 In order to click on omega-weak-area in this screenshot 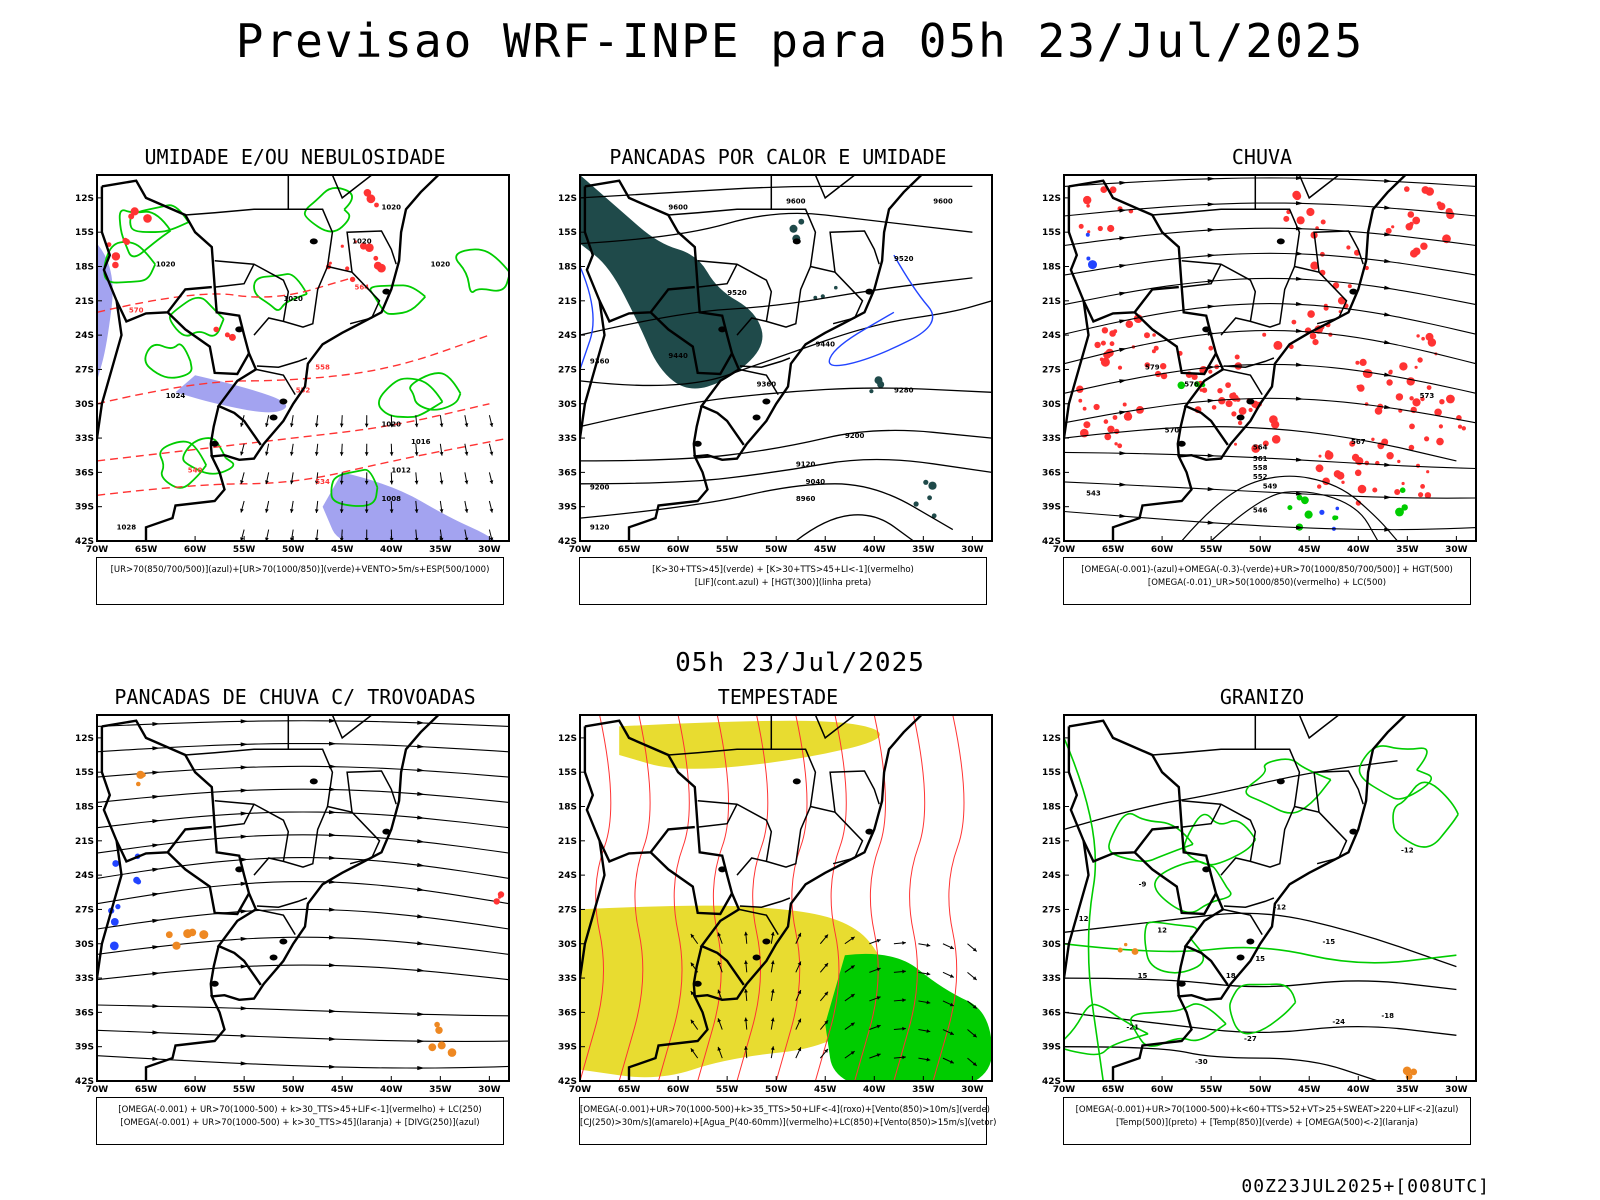, I will do `click(1212, 381)`.